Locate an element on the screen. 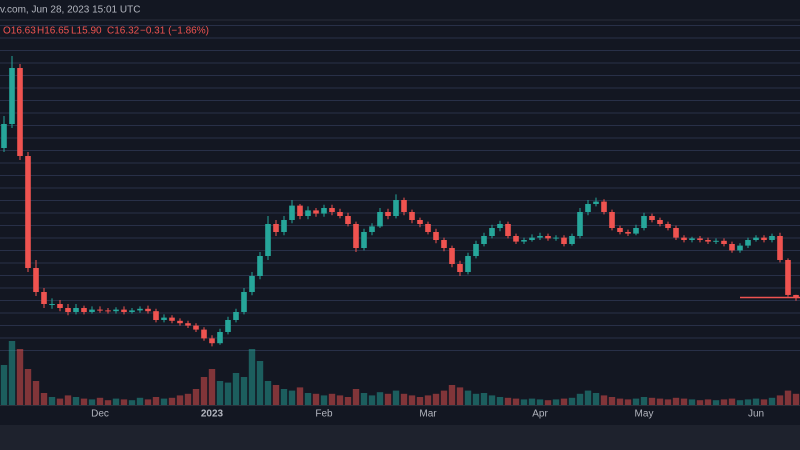  x-tick-label: Feb is located at coordinates (324, 414).